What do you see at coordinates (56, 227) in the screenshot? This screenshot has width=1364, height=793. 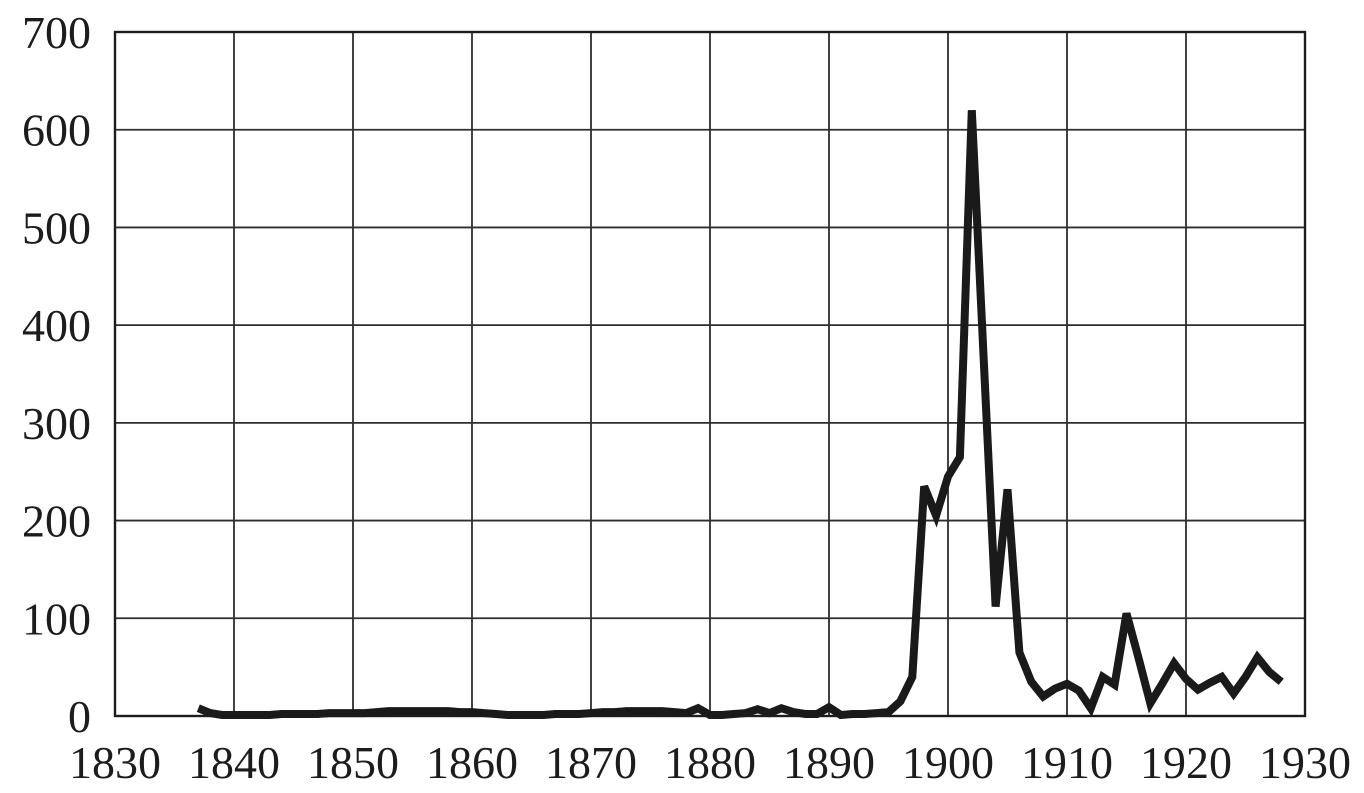 I see `y-axis-tick-label: 500` at bounding box center [56, 227].